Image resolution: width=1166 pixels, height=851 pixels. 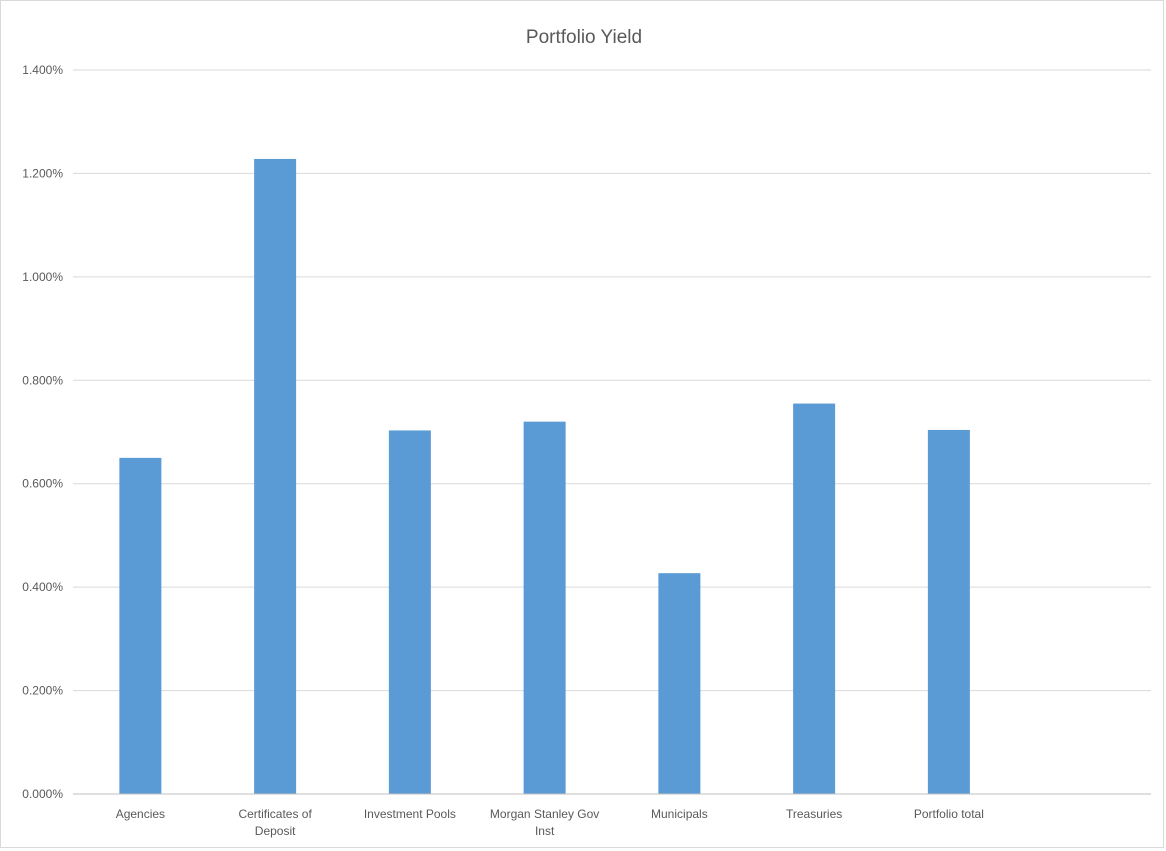 What do you see at coordinates (140, 814) in the screenshot?
I see `x-tick-label: Agencies` at bounding box center [140, 814].